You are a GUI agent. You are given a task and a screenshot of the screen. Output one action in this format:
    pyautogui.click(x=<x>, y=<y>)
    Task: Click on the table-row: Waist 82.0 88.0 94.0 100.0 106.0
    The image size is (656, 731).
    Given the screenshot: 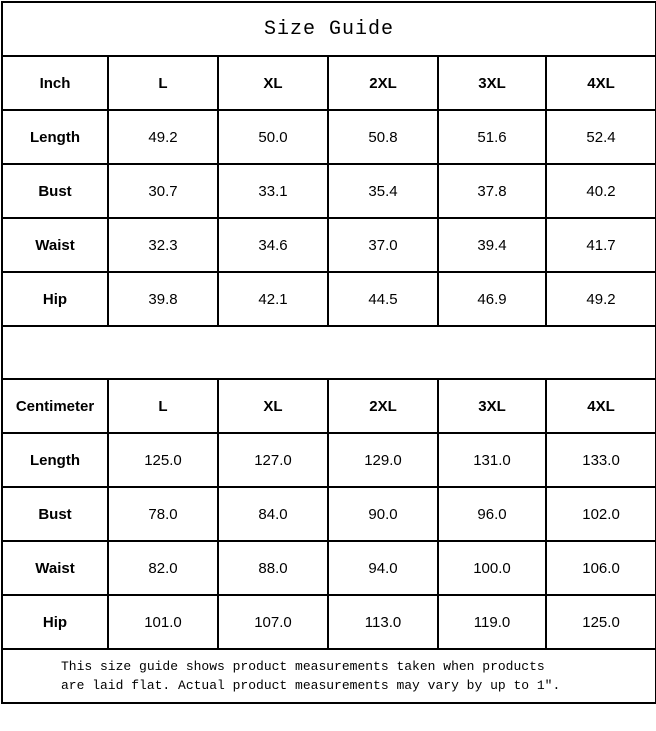 What is the action you would take?
    pyautogui.click(x=328, y=568)
    